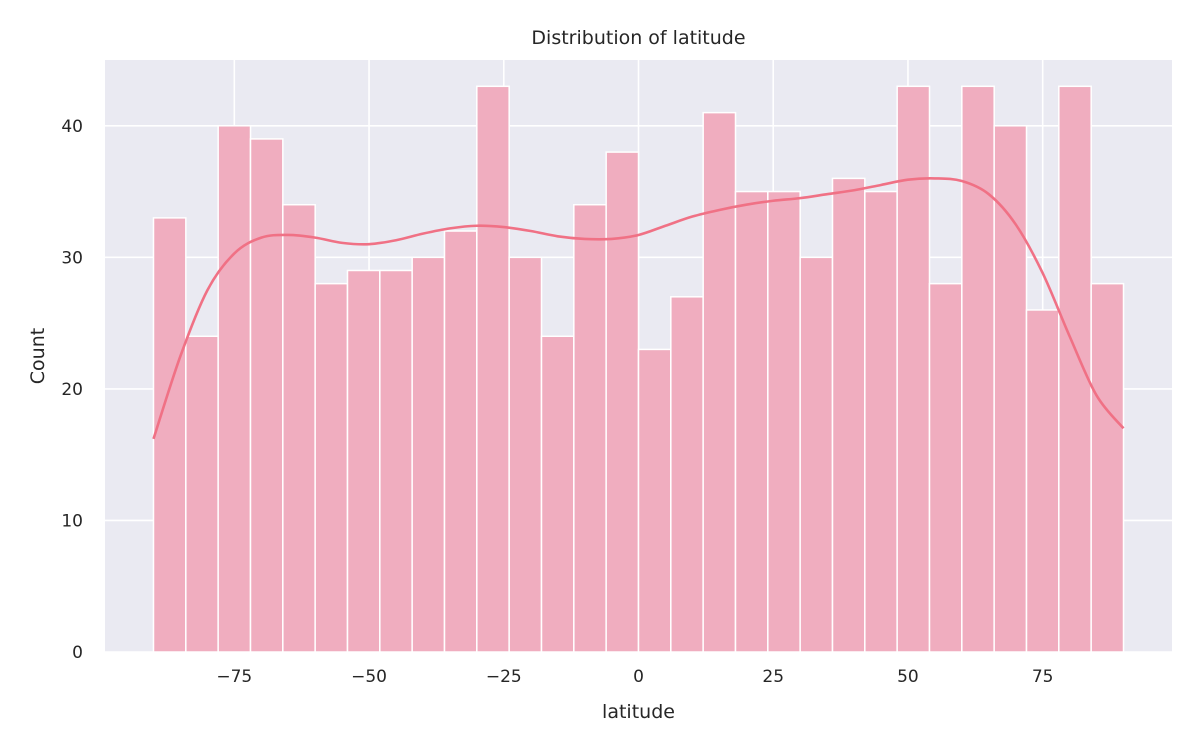 The width and height of the screenshot is (1200, 750). Describe the element at coordinates (638, 677) in the screenshot. I see `x-tick-label: 0` at that location.